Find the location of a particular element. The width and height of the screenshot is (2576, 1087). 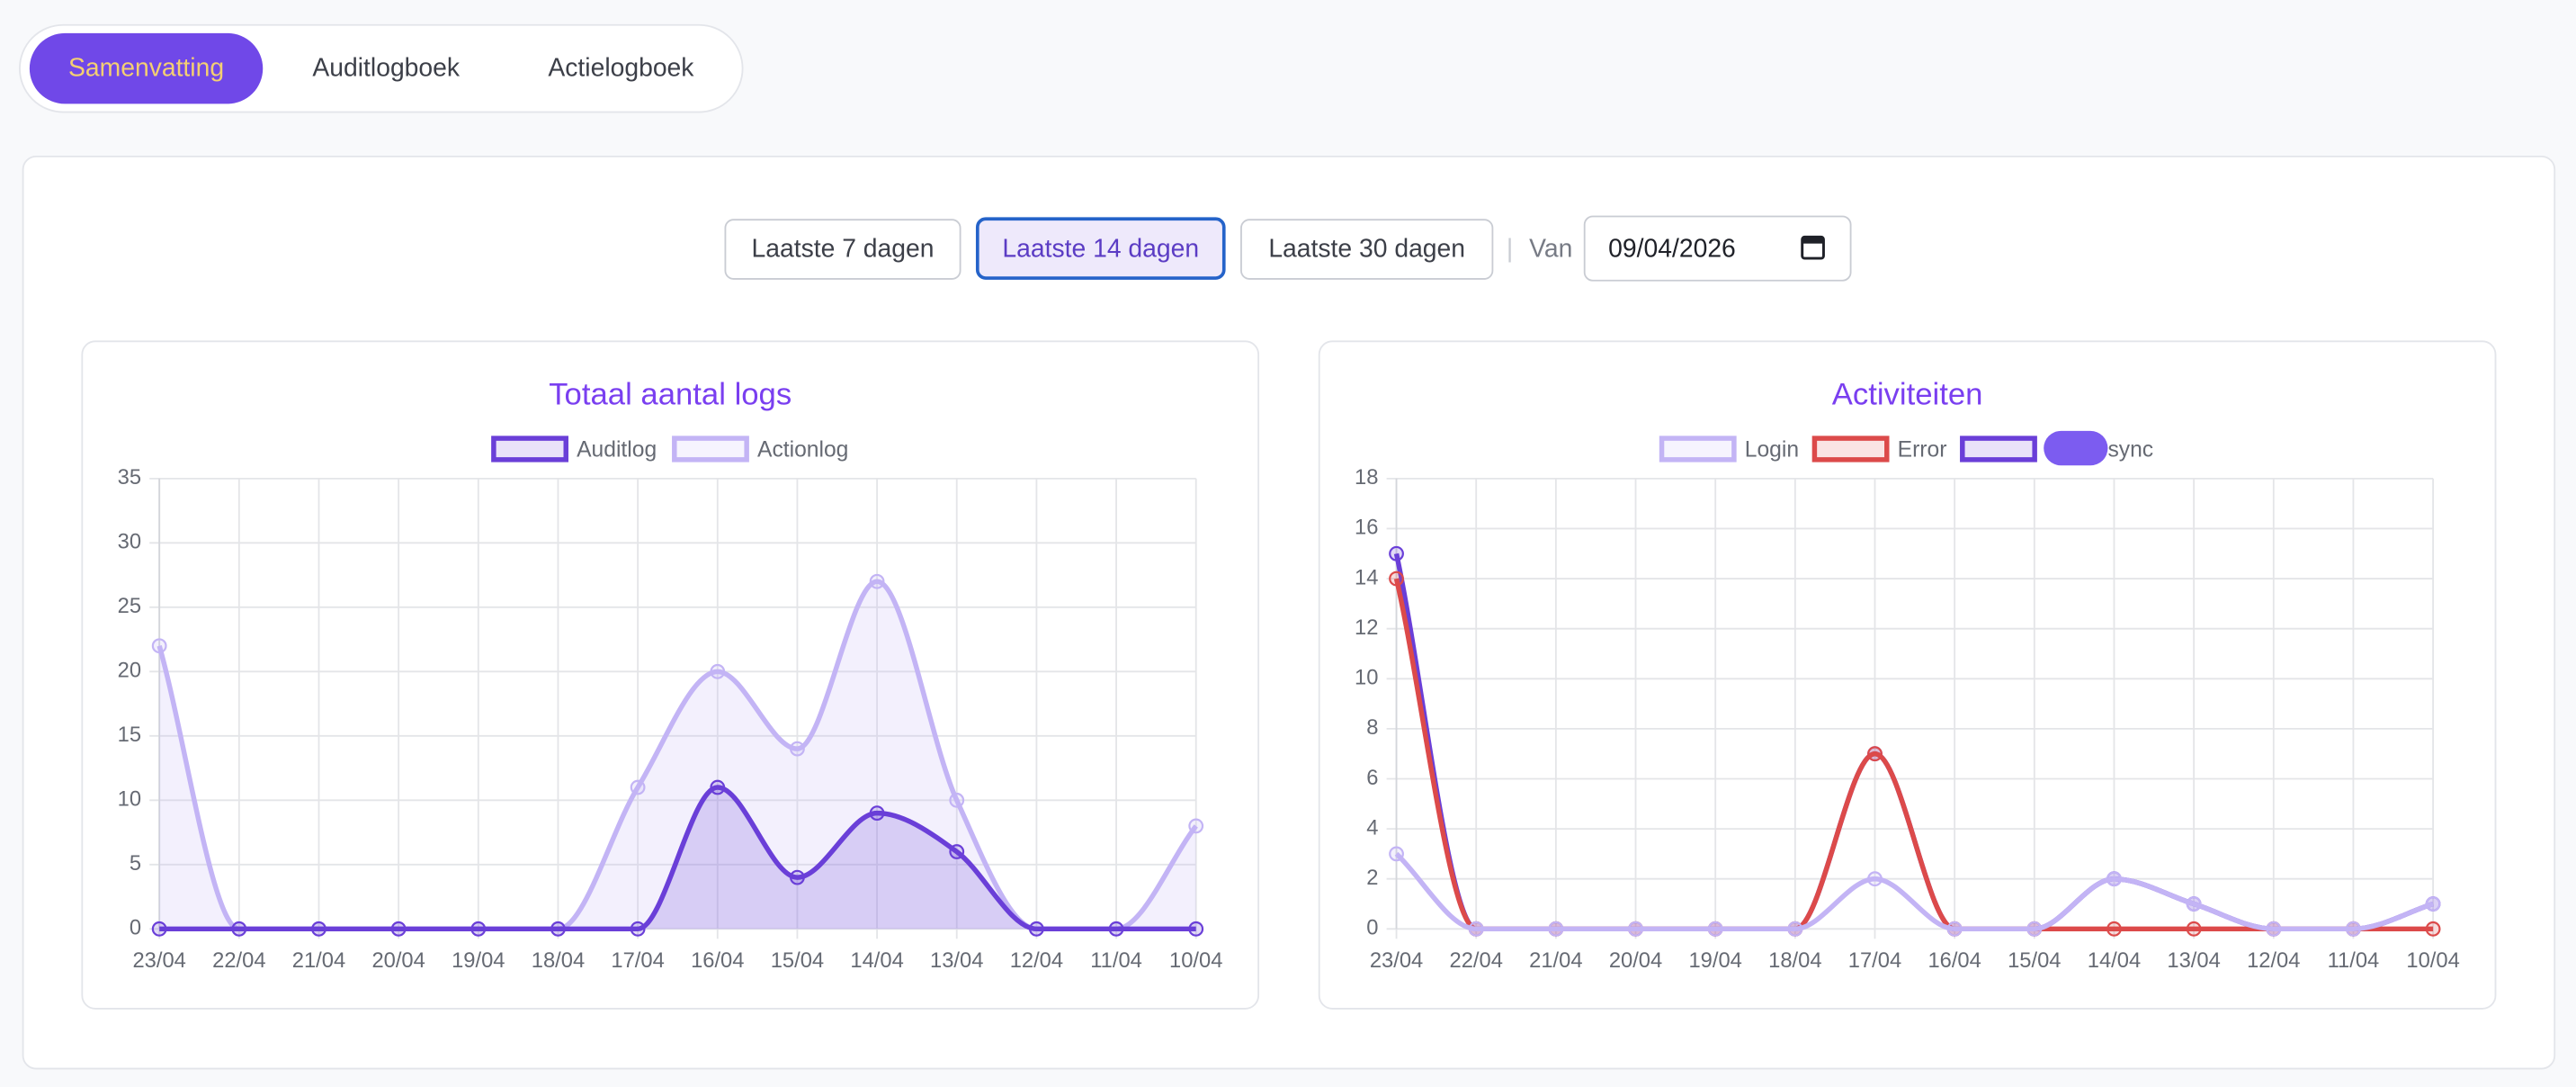

filter-button-active is located at coordinates (1100, 248).